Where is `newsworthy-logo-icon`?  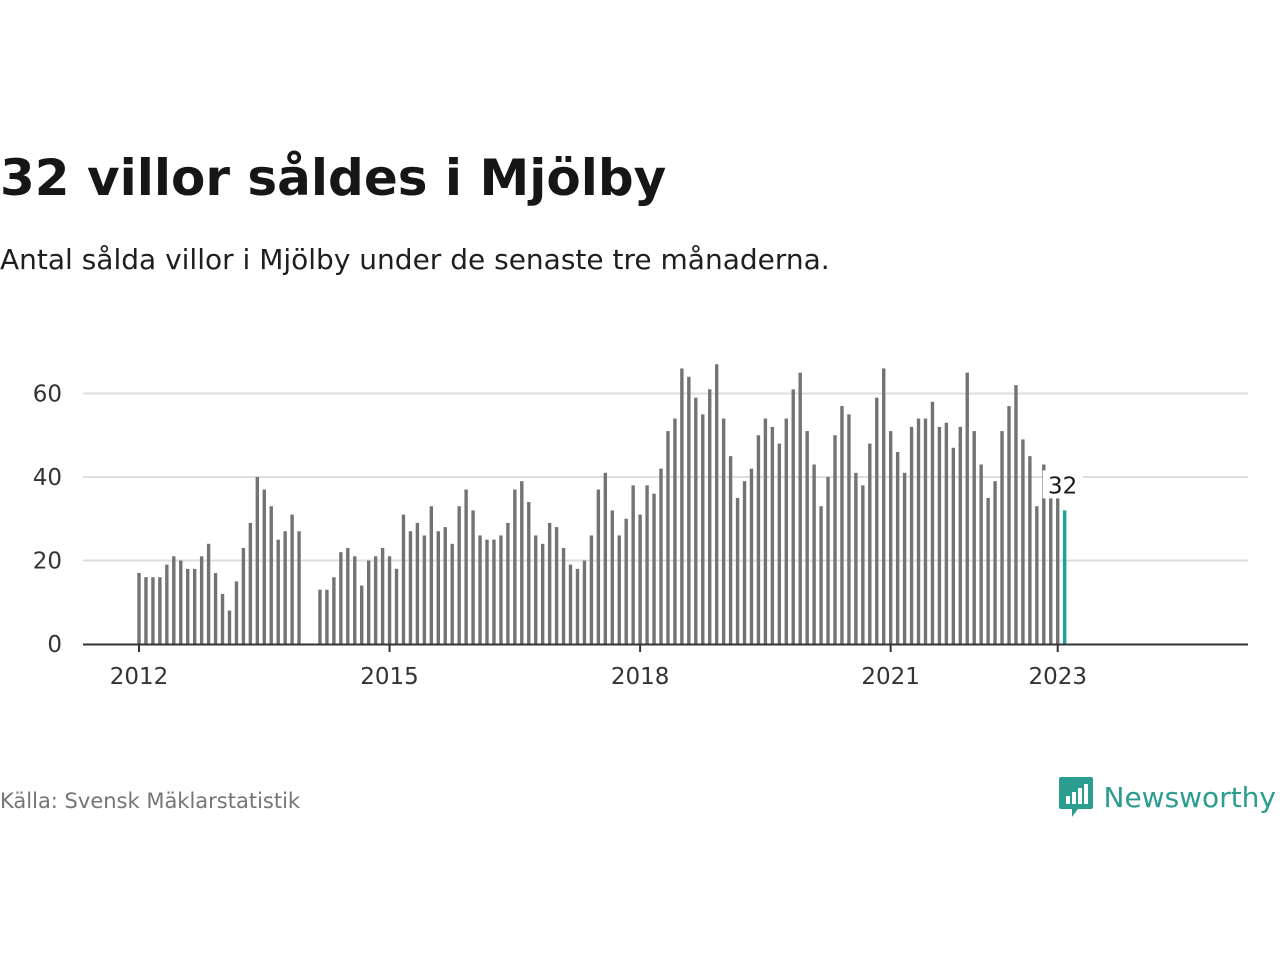 newsworthy-logo-icon is located at coordinates (1075, 797).